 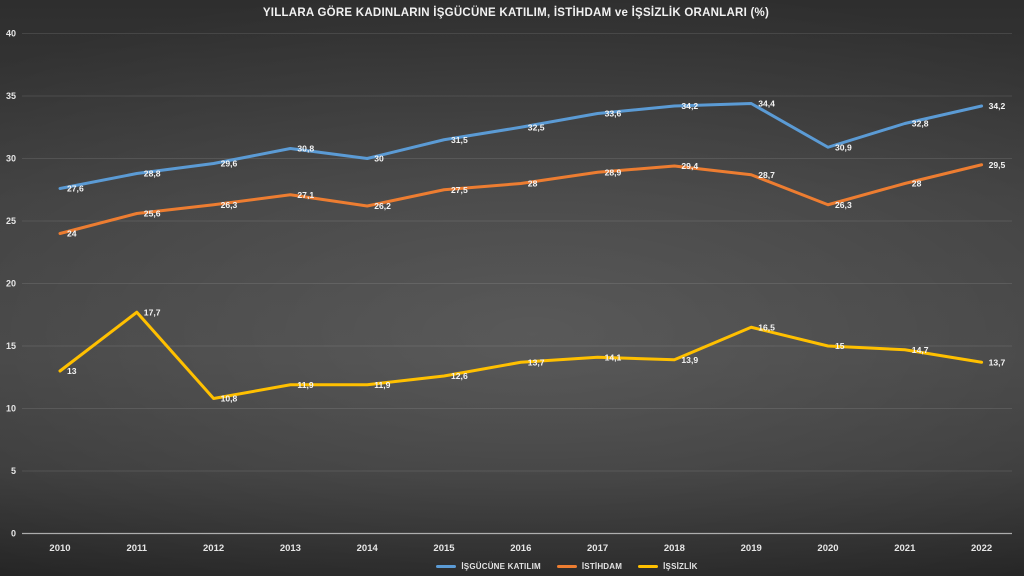 What do you see at coordinates (997, 165) in the screenshot?
I see `data-label: 29,5` at bounding box center [997, 165].